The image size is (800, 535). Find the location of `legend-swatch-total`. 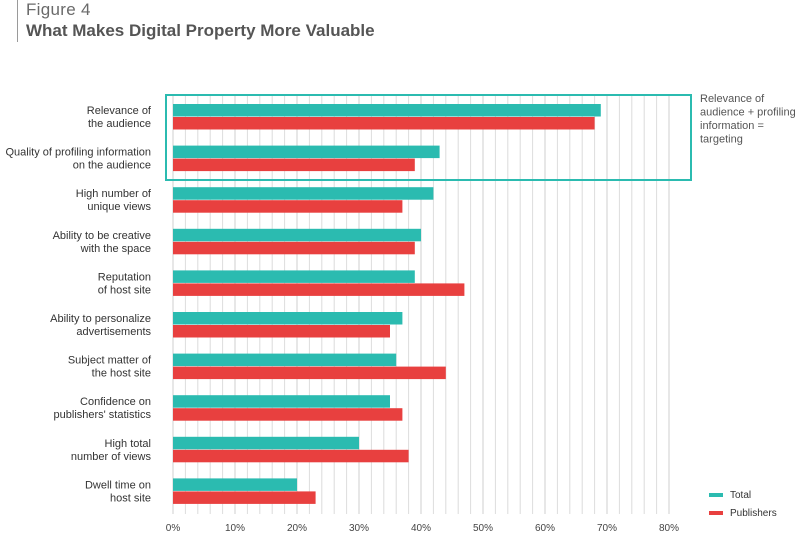

legend-swatch-total is located at coordinates (716, 495).